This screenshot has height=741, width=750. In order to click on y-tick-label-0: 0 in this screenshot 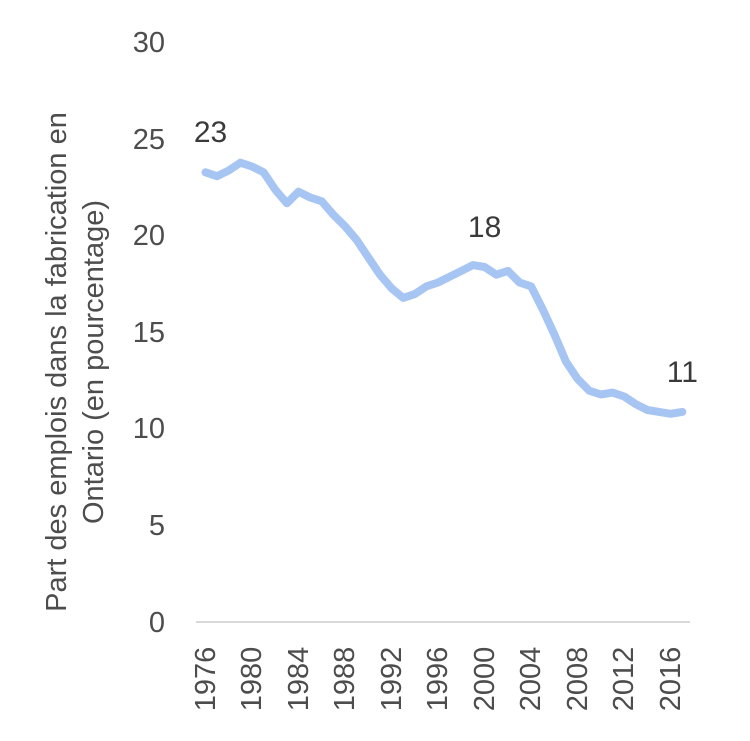, I will do `click(156, 622)`.